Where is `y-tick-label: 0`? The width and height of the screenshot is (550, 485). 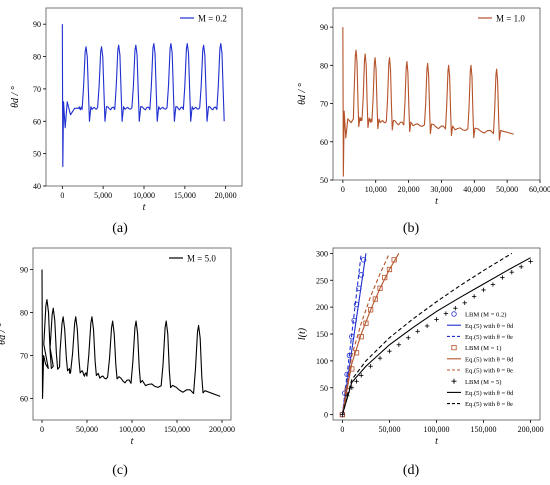 y-tick-label: 0 is located at coordinates (326, 415).